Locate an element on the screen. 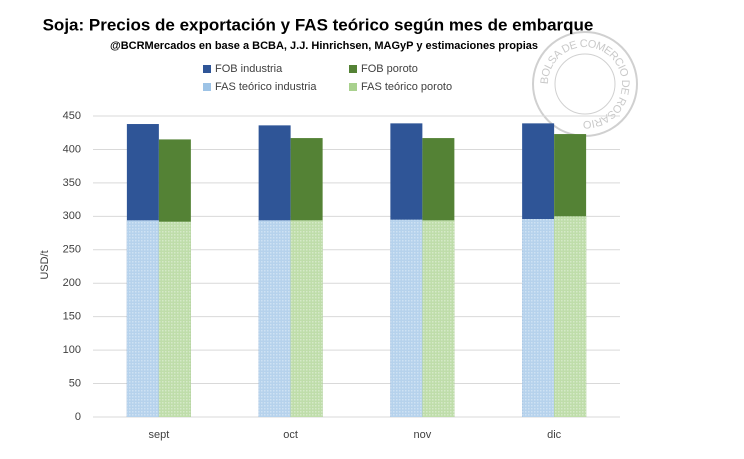  y-tick-label: 150 is located at coordinates (72, 317).